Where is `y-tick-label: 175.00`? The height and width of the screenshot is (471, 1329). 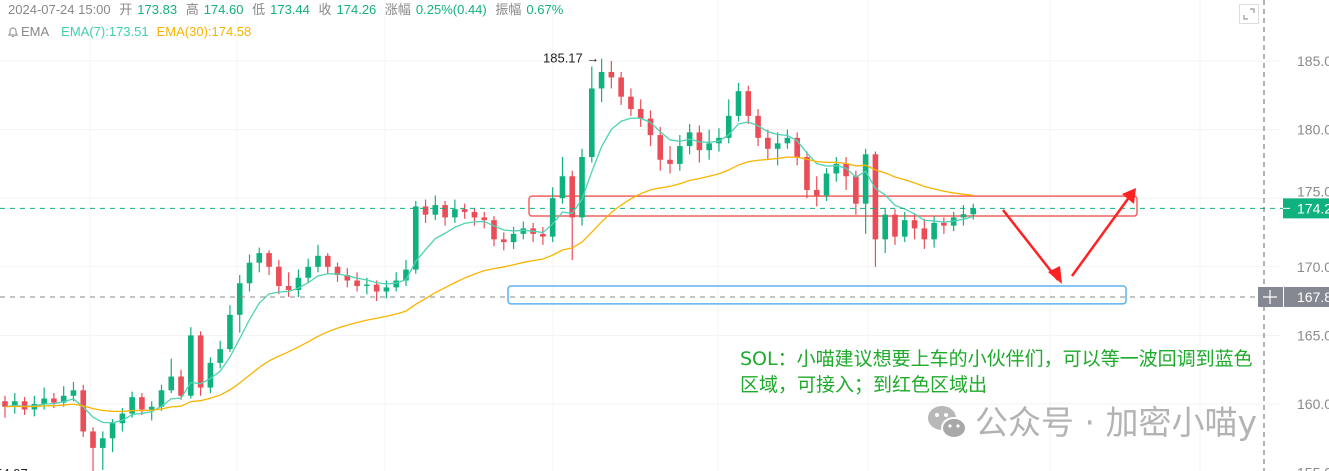
y-tick-label: 175.00 is located at coordinates (1313, 191).